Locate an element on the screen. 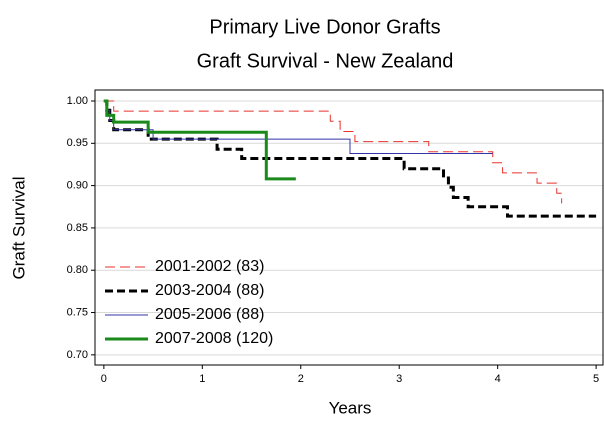 Image resolution: width=604 pixels, height=421 pixels. y-tick-label: 0.90 is located at coordinates (77, 186).